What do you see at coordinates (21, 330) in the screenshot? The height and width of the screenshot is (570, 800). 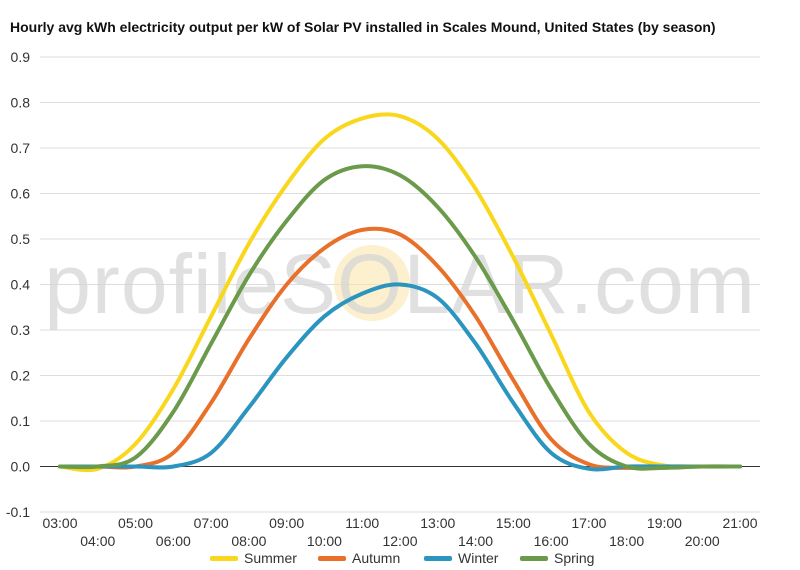 I see `y-tick-label: 0.3` at bounding box center [21, 330].